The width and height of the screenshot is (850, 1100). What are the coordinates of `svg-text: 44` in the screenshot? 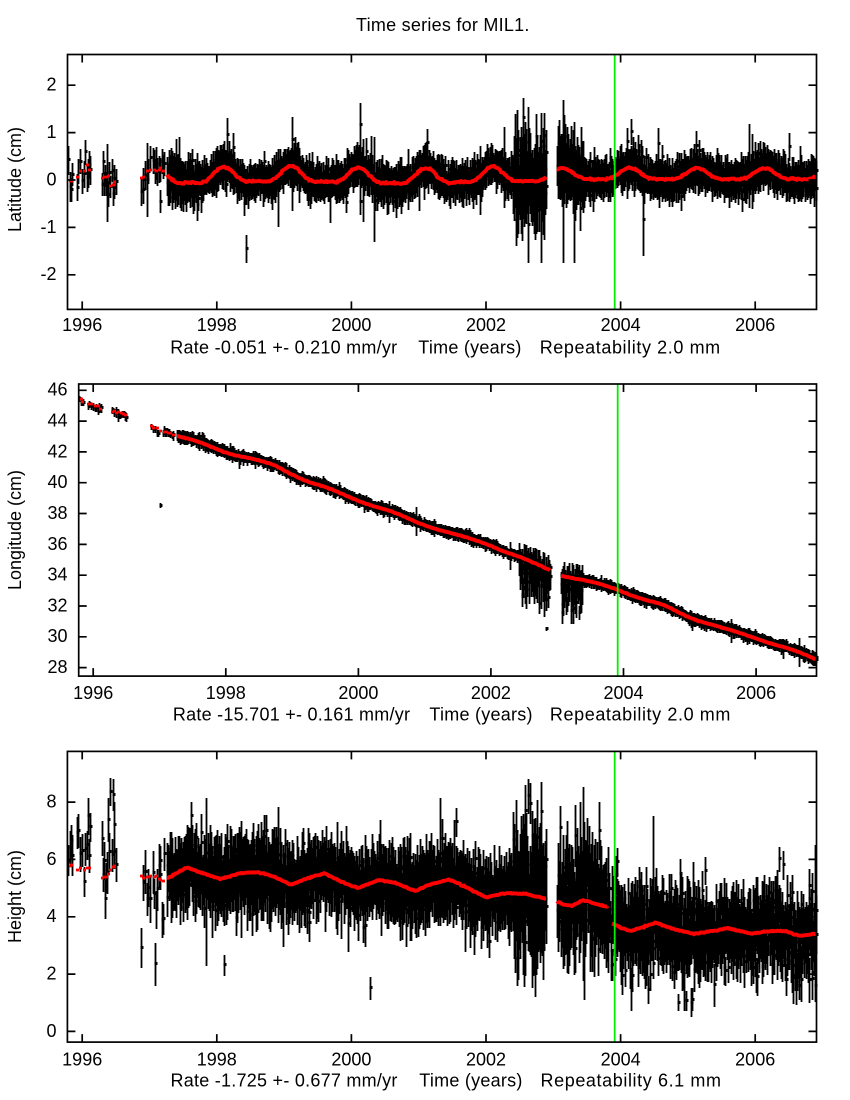 It's located at (57, 421).